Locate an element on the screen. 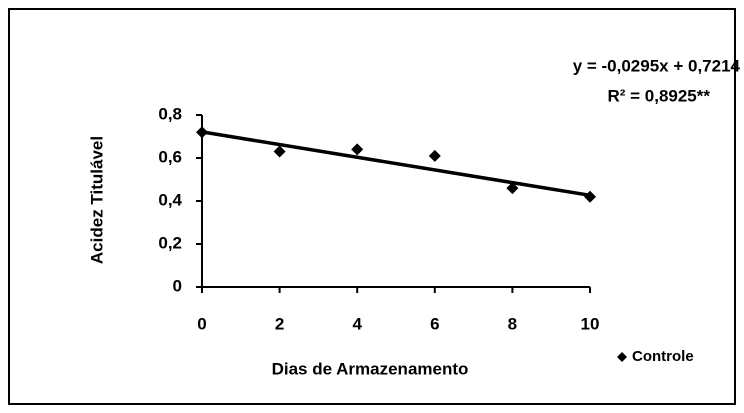  y-tick-label: 0,4 is located at coordinates (170, 199).